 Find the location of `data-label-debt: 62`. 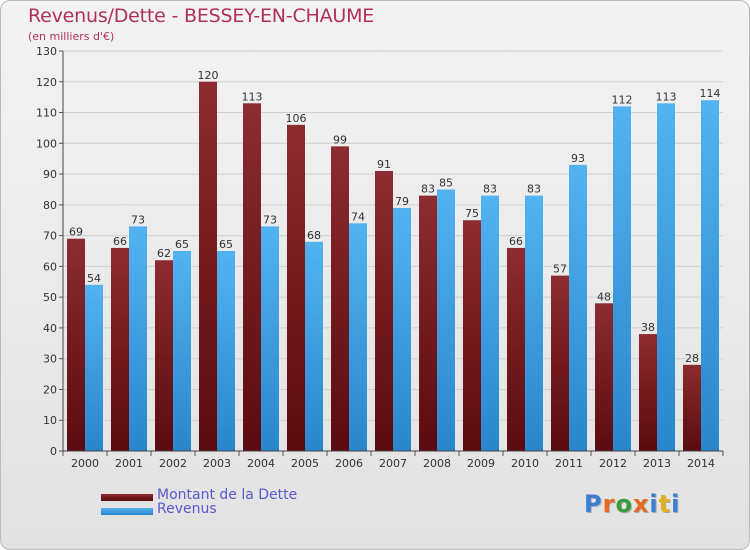

data-label-debt: 62 is located at coordinates (164, 253).